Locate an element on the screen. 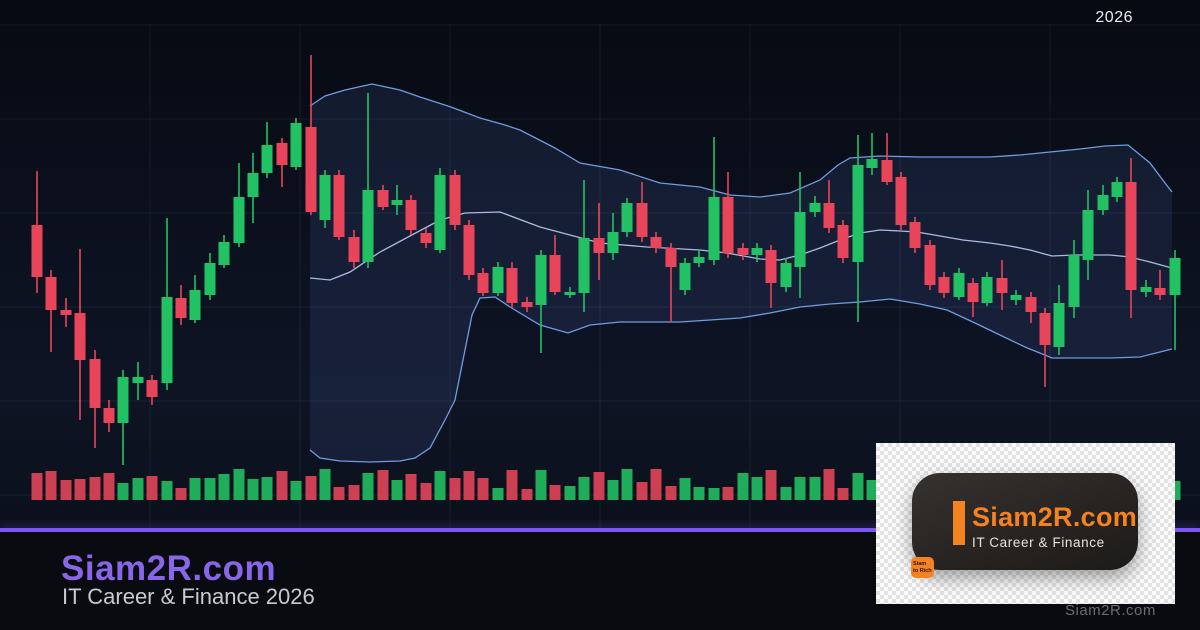 The height and width of the screenshot is (630, 1200). page-title: Siam2R.com is located at coordinates (169, 568).